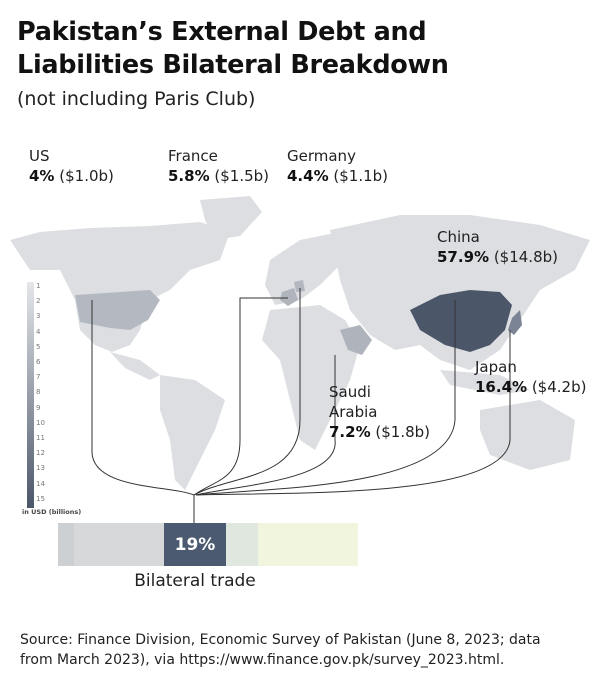  Describe the element at coordinates (40, 498) in the screenshot. I see `legend-tick: 15` at that location.